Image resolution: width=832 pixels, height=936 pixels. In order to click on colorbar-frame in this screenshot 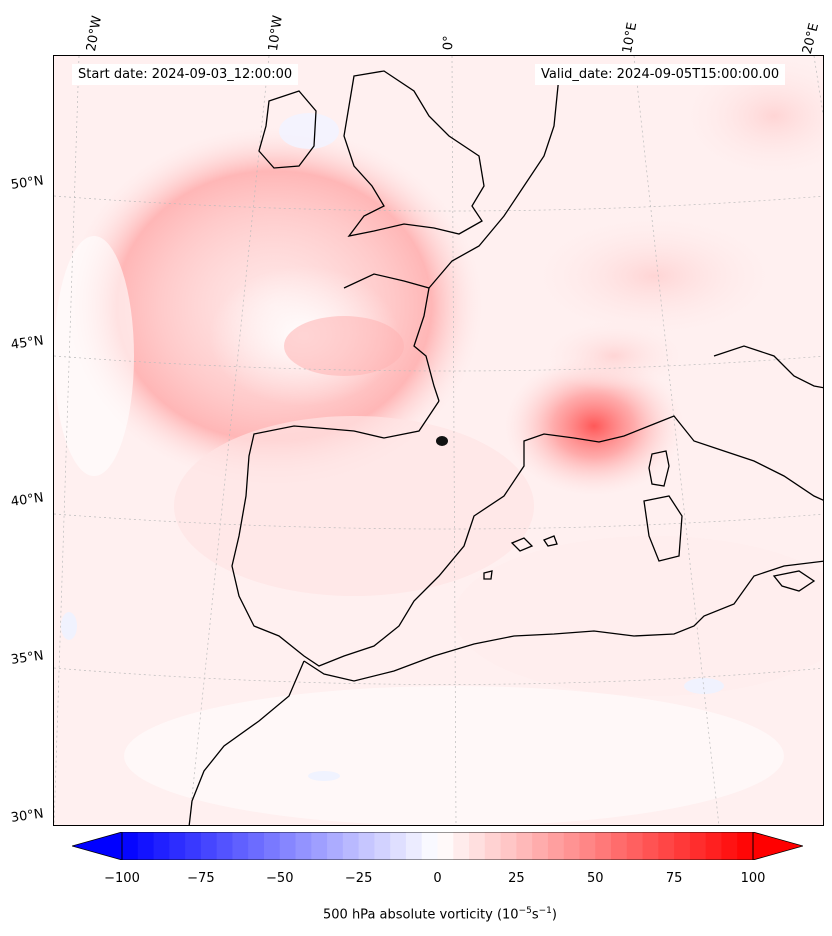, I will do `click(437, 846)`.